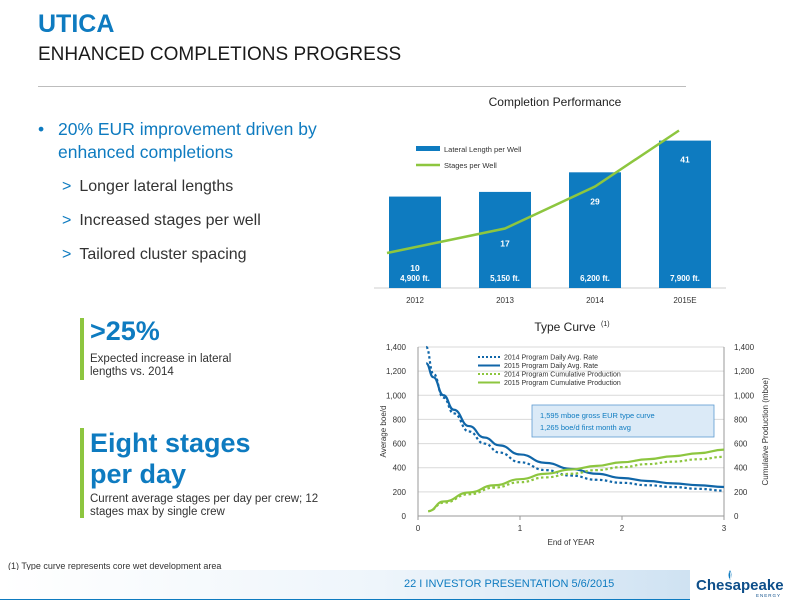 The image size is (800, 603). I want to click on sub-bullet: > Increased stages per well, so click(161, 221).